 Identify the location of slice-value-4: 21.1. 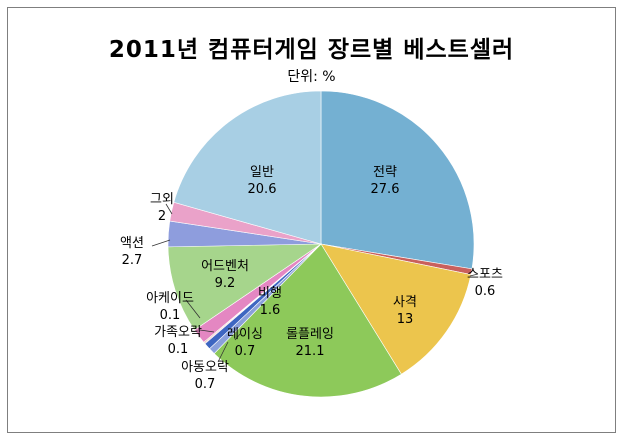
(310, 351).